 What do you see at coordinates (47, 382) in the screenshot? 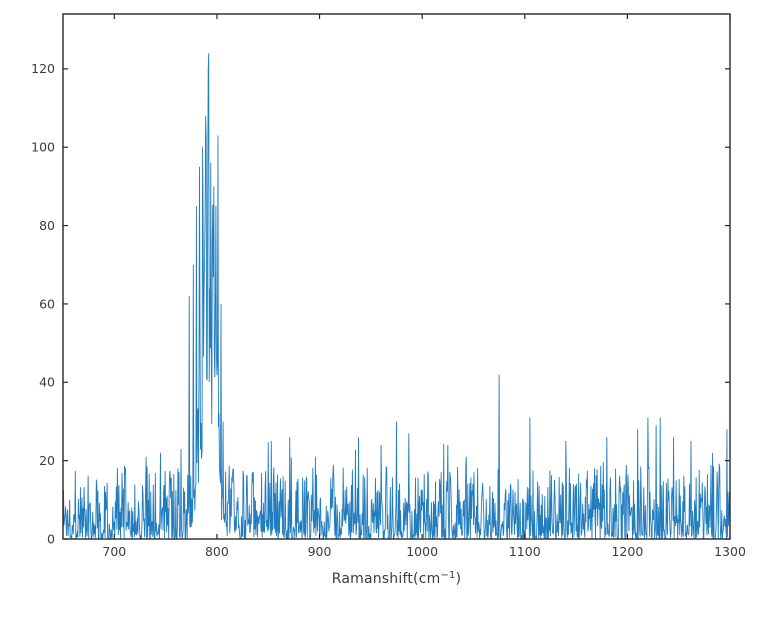
I see `y-tick-label: 40` at bounding box center [47, 382].